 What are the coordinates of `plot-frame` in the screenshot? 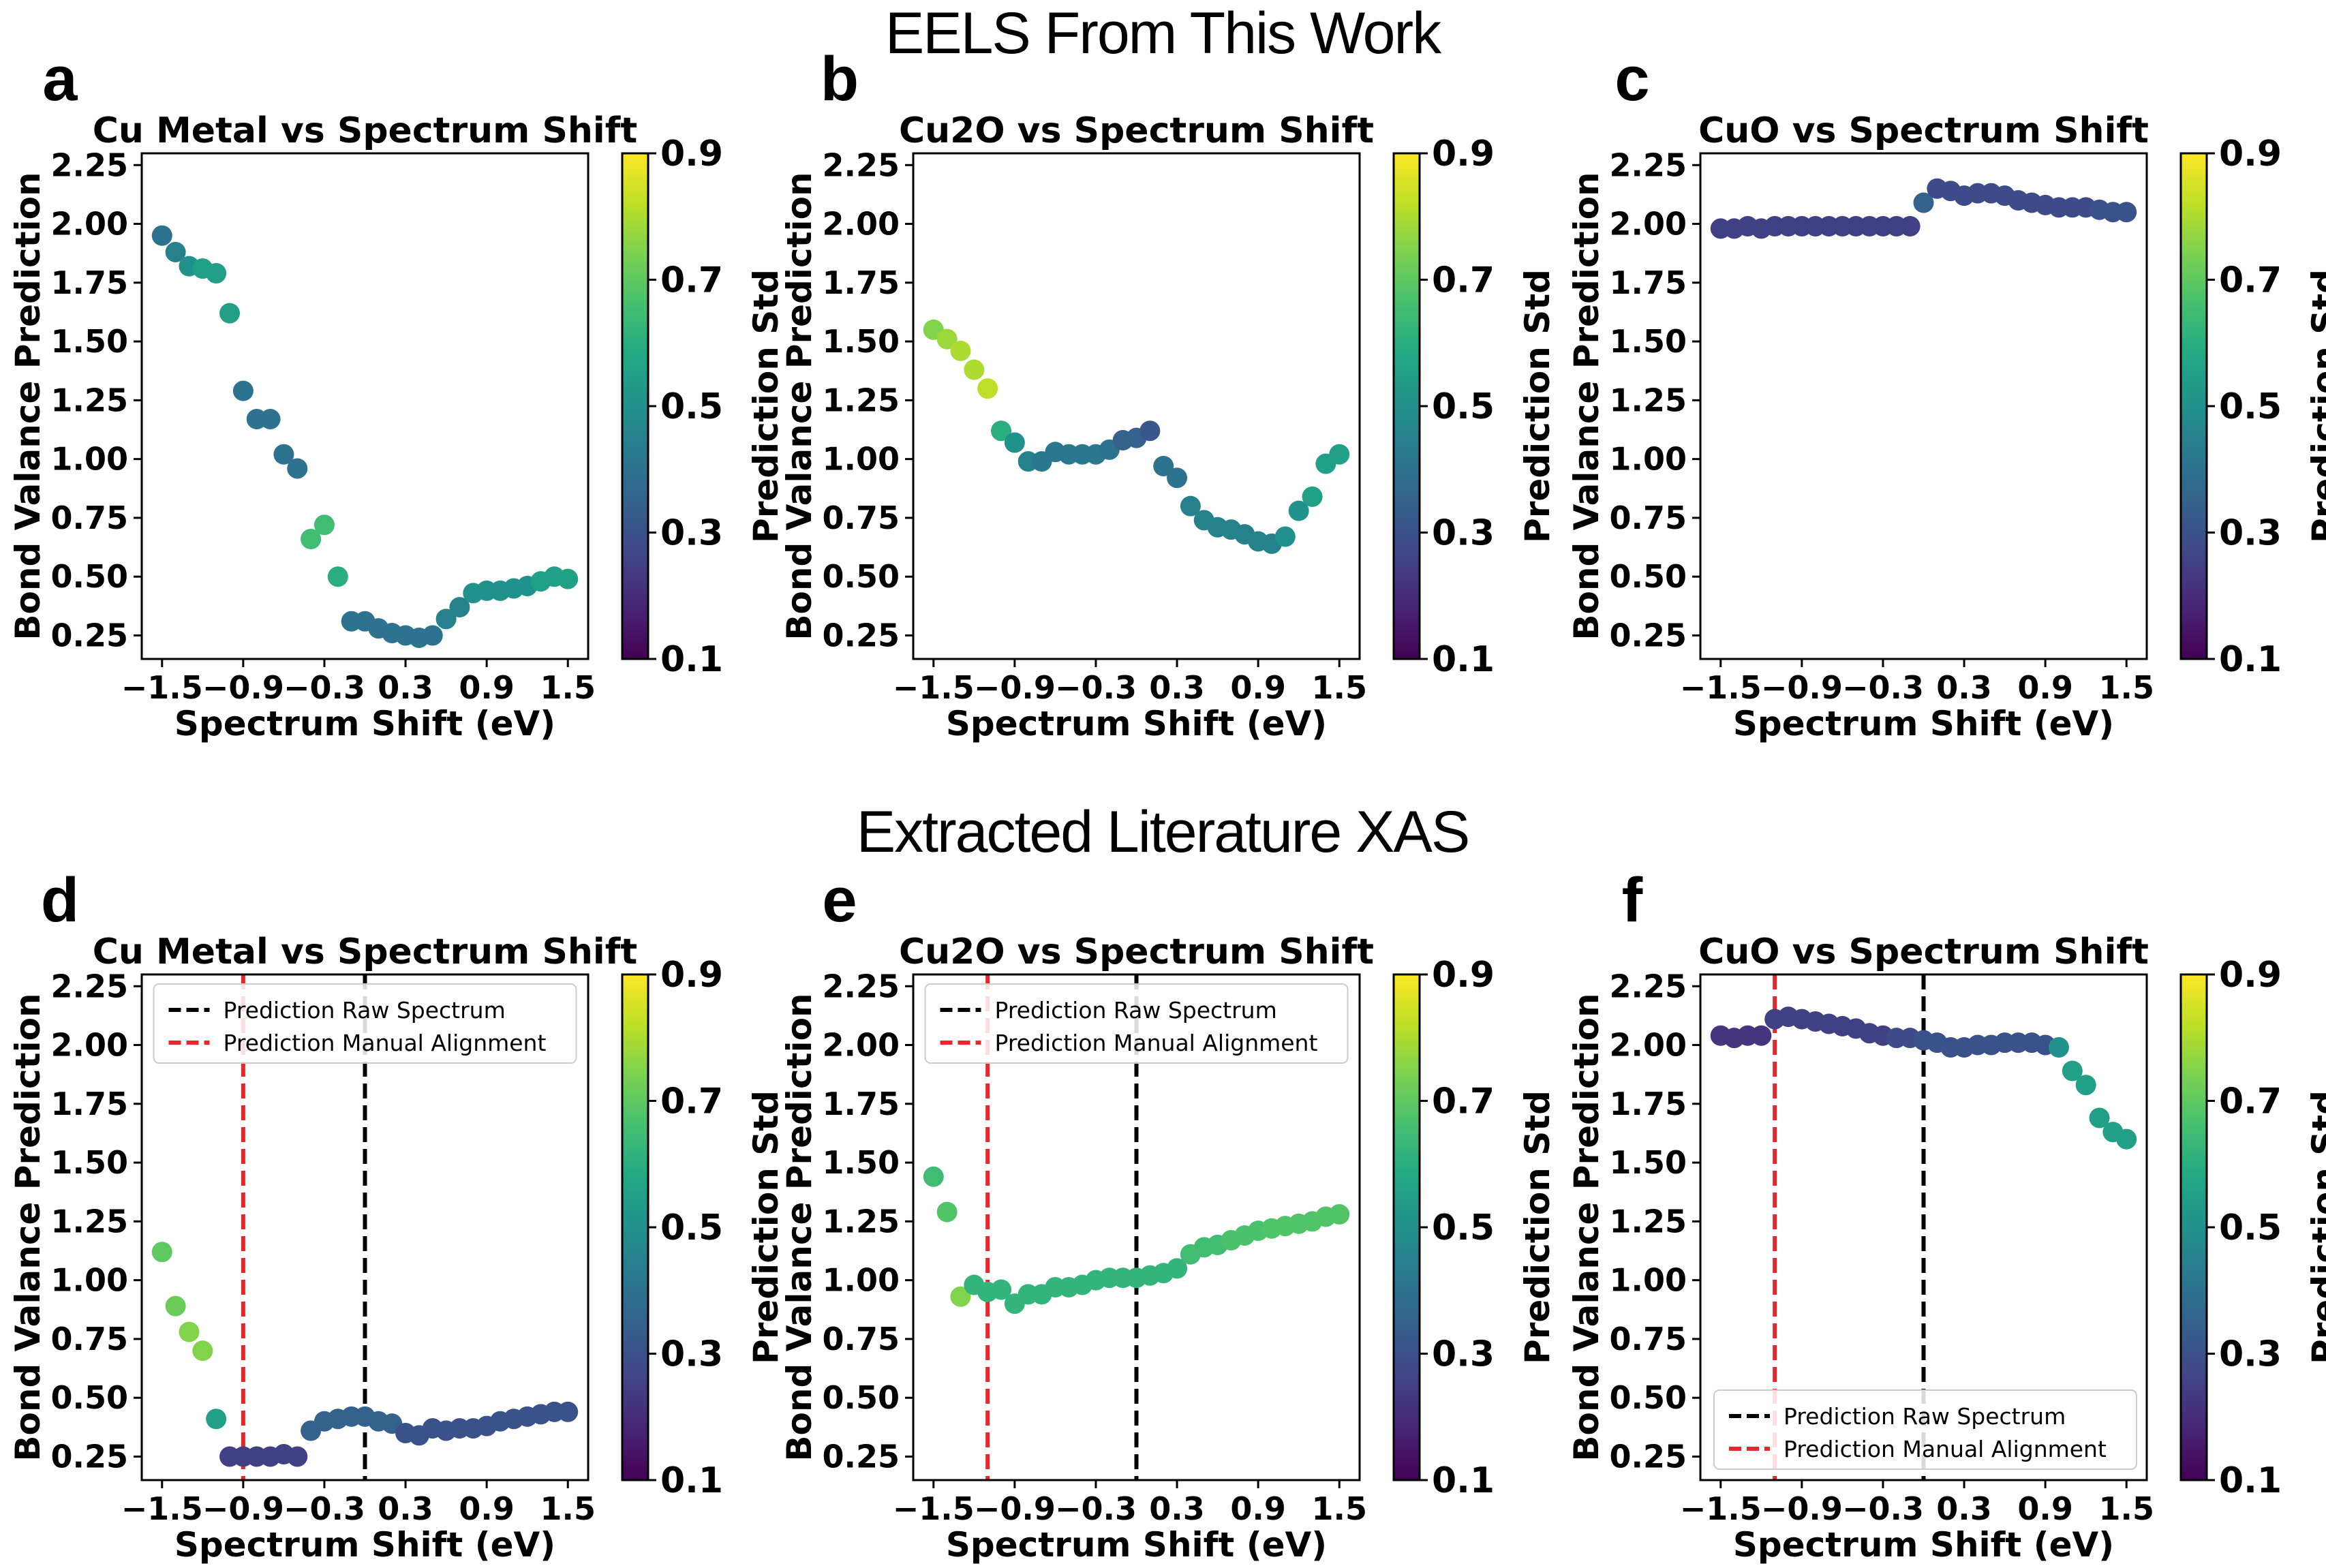 It's located at (1136, 1227).